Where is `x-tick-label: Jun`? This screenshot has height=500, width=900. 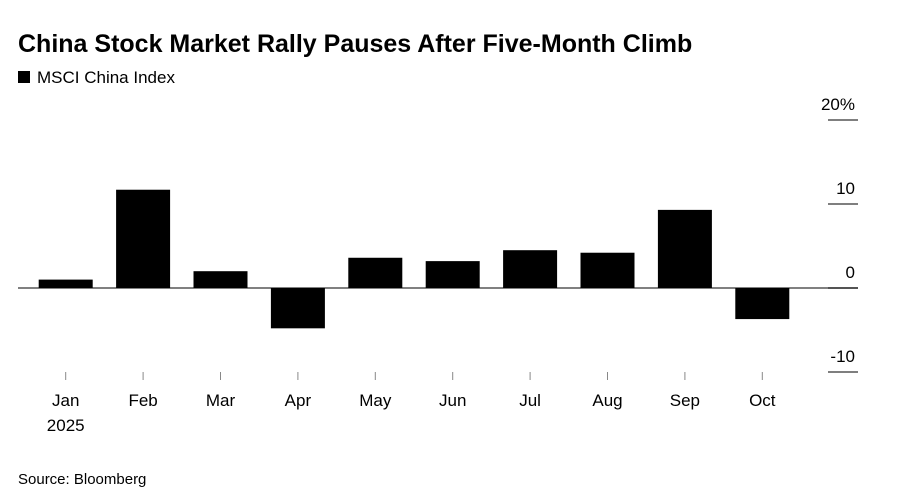 x-tick-label: Jun is located at coordinates (452, 400).